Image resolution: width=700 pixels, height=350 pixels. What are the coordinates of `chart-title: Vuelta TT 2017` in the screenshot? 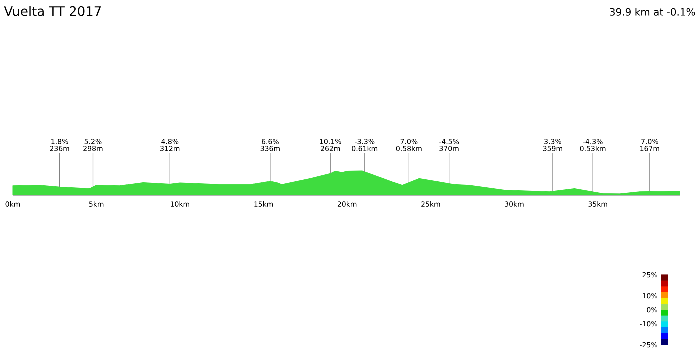 It's located at (53, 11).